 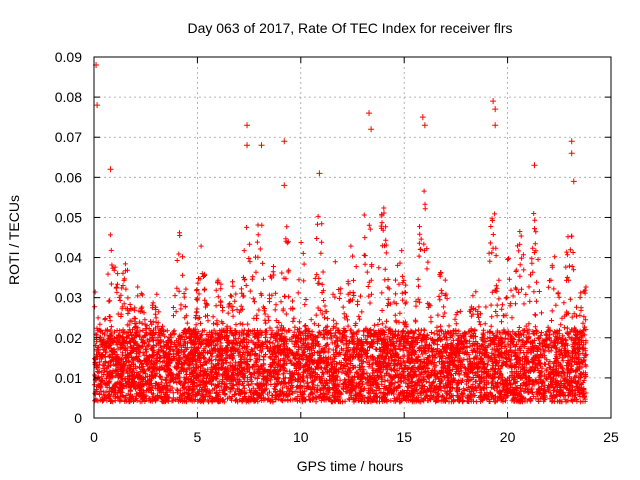 I want to click on y-axis-label: ROTI / TECUs, so click(x=14, y=240).